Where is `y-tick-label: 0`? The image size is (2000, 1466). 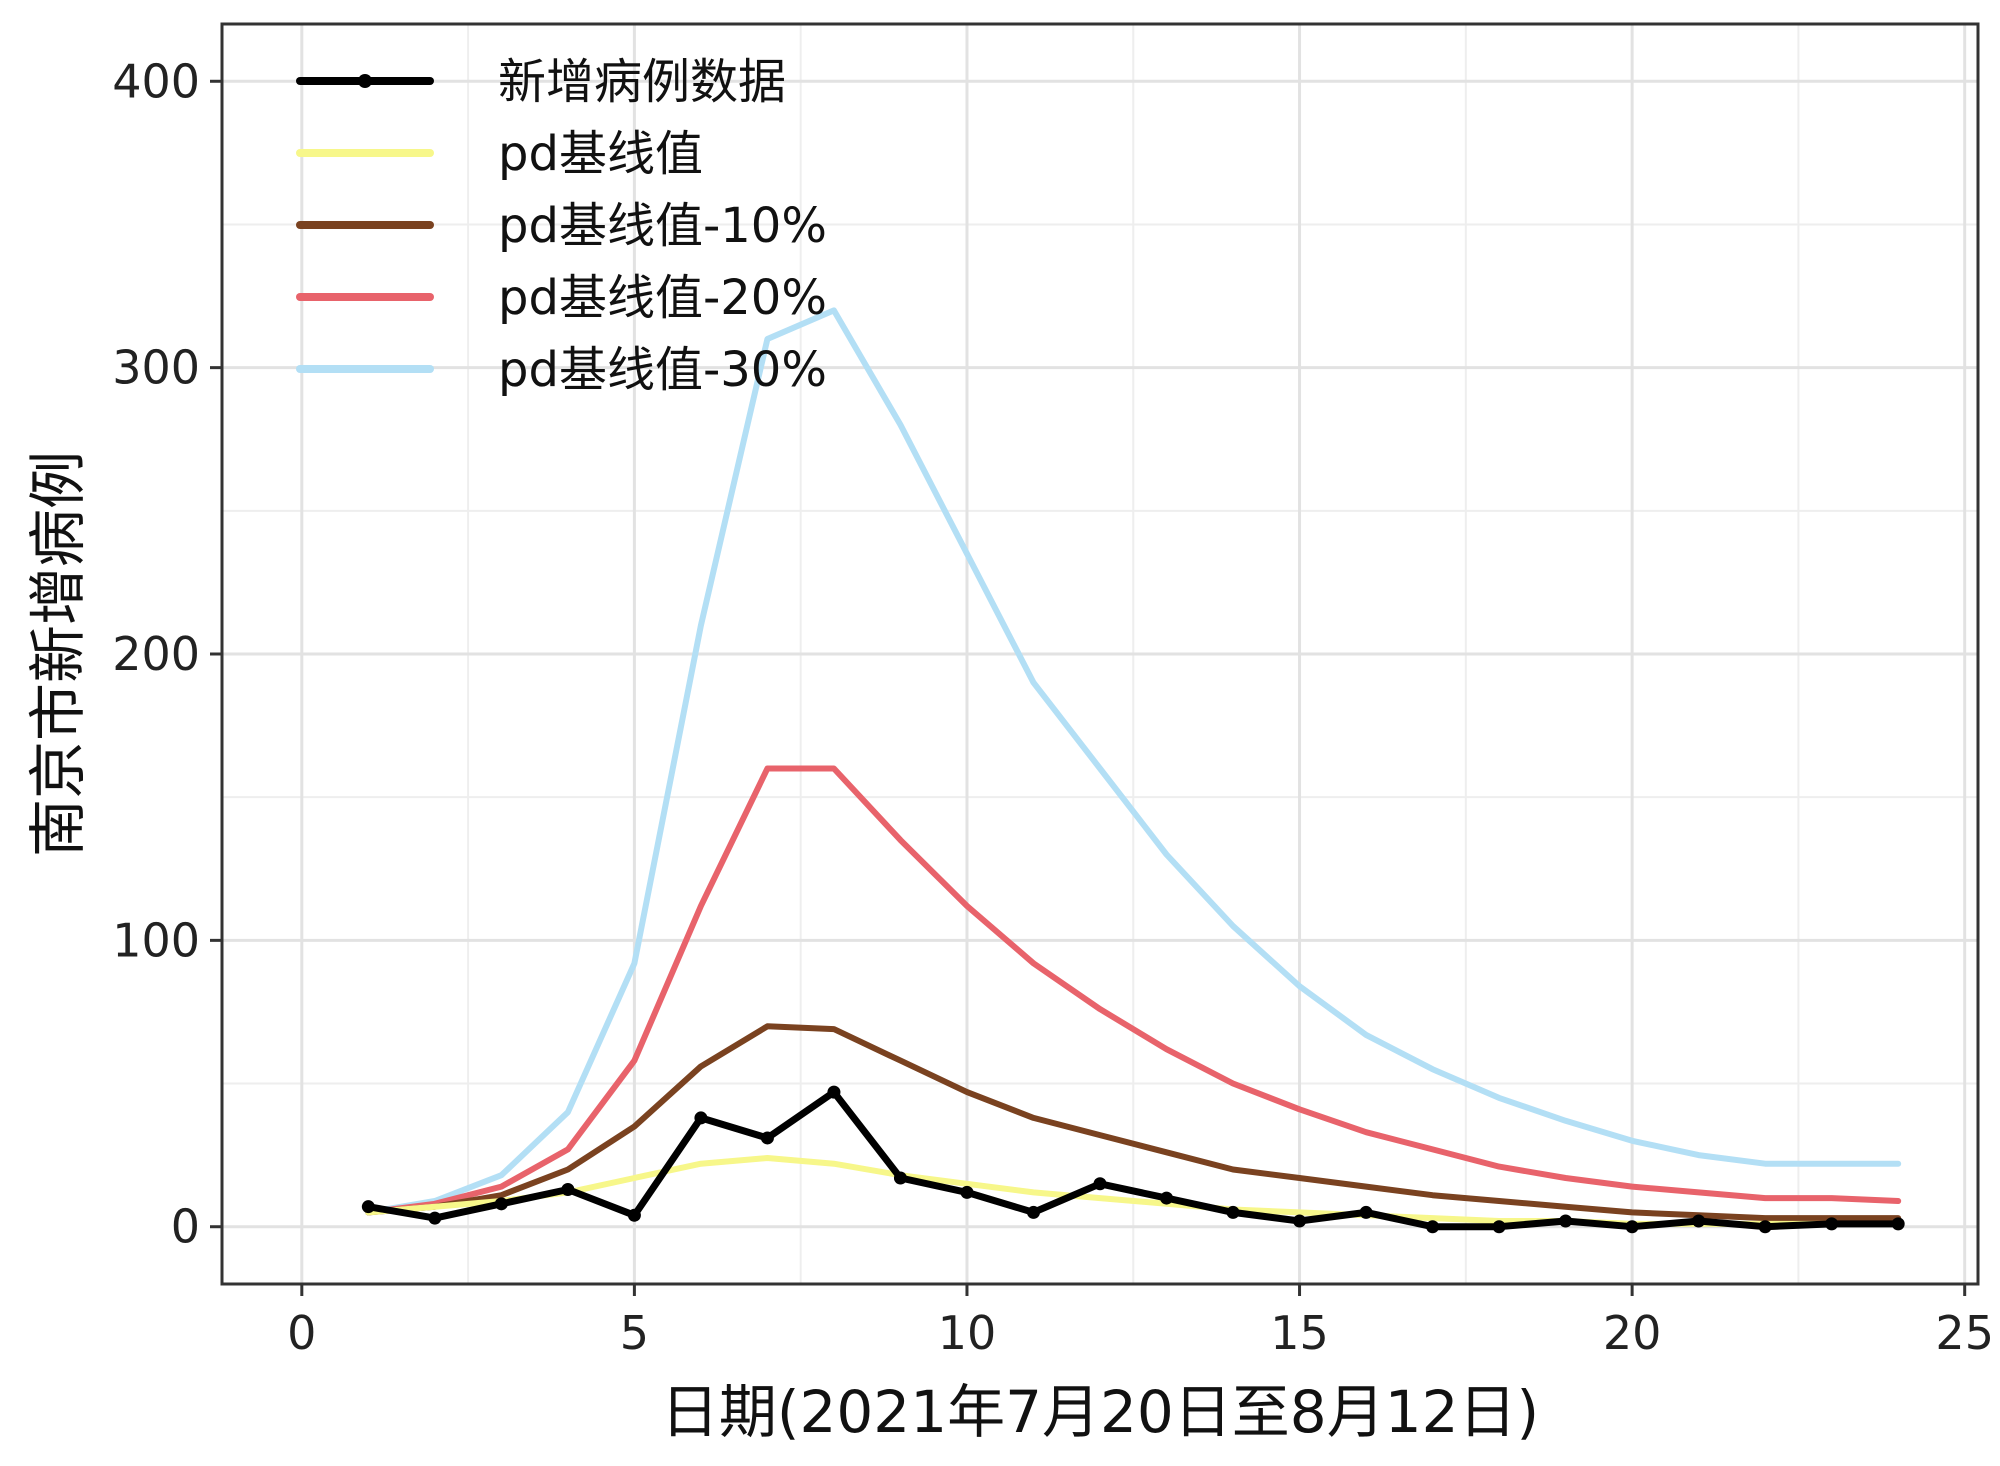
y-tick-label: 0 is located at coordinates (185, 1227).